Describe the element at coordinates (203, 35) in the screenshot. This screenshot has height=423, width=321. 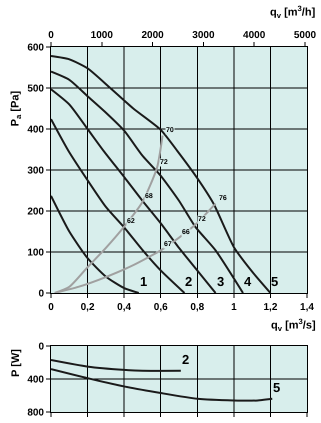
I see `x2-tick-label: 3000` at that location.